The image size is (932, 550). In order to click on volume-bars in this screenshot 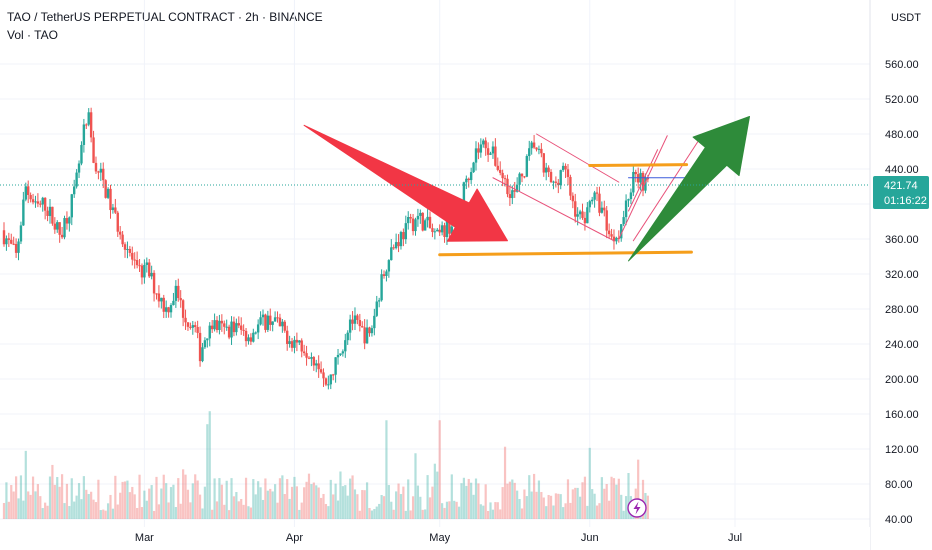, I will do `click(325, 465)`.